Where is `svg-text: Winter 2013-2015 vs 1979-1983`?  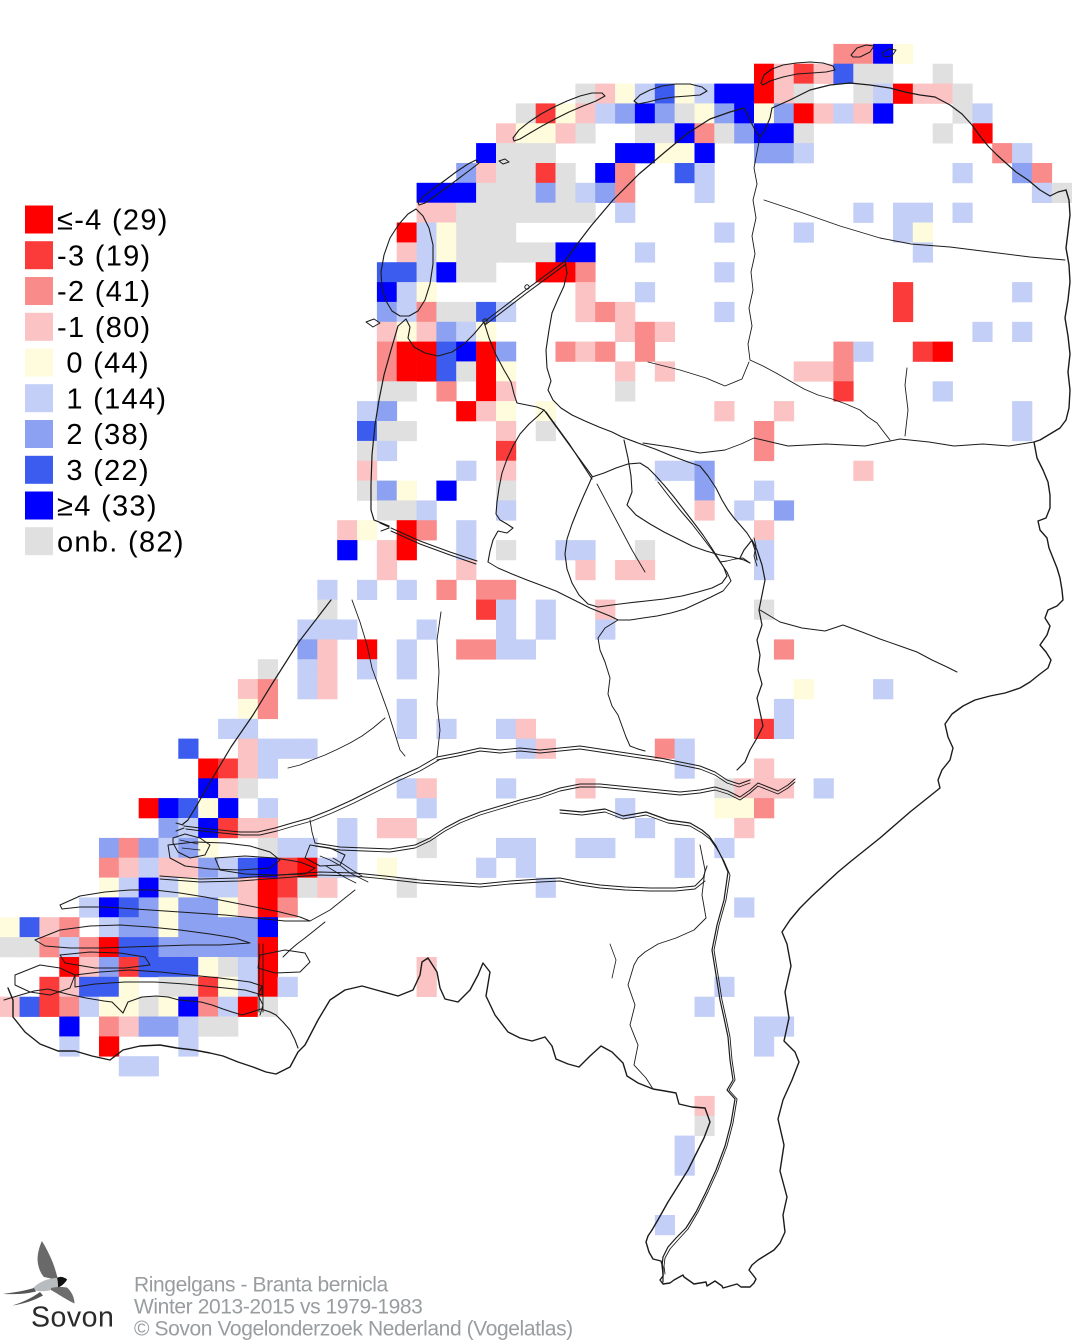
svg-text: Winter 2013-2015 vs 1979-1983 is located at coordinates (278, 1307).